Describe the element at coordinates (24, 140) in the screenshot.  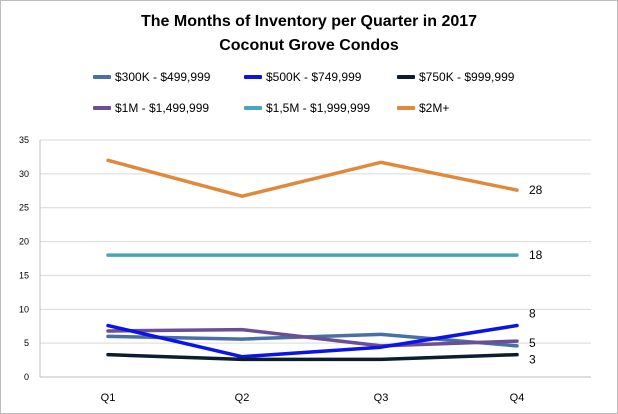
I see `y-tick-label: 35` at that location.